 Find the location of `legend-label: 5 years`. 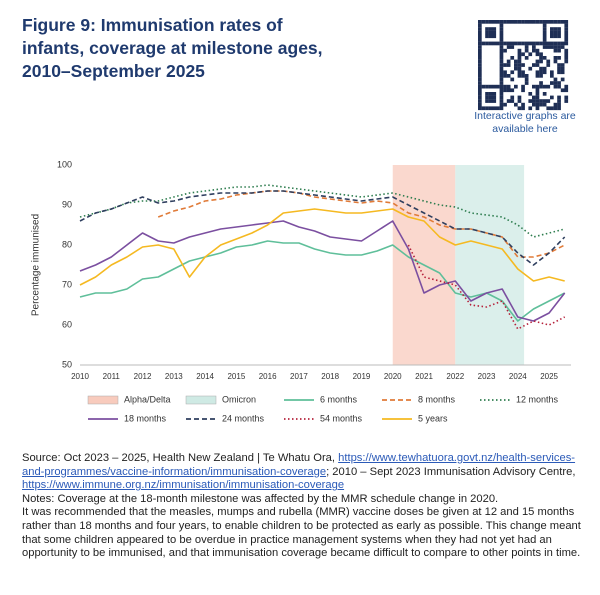

legend-label: 5 years is located at coordinates (433, 418).